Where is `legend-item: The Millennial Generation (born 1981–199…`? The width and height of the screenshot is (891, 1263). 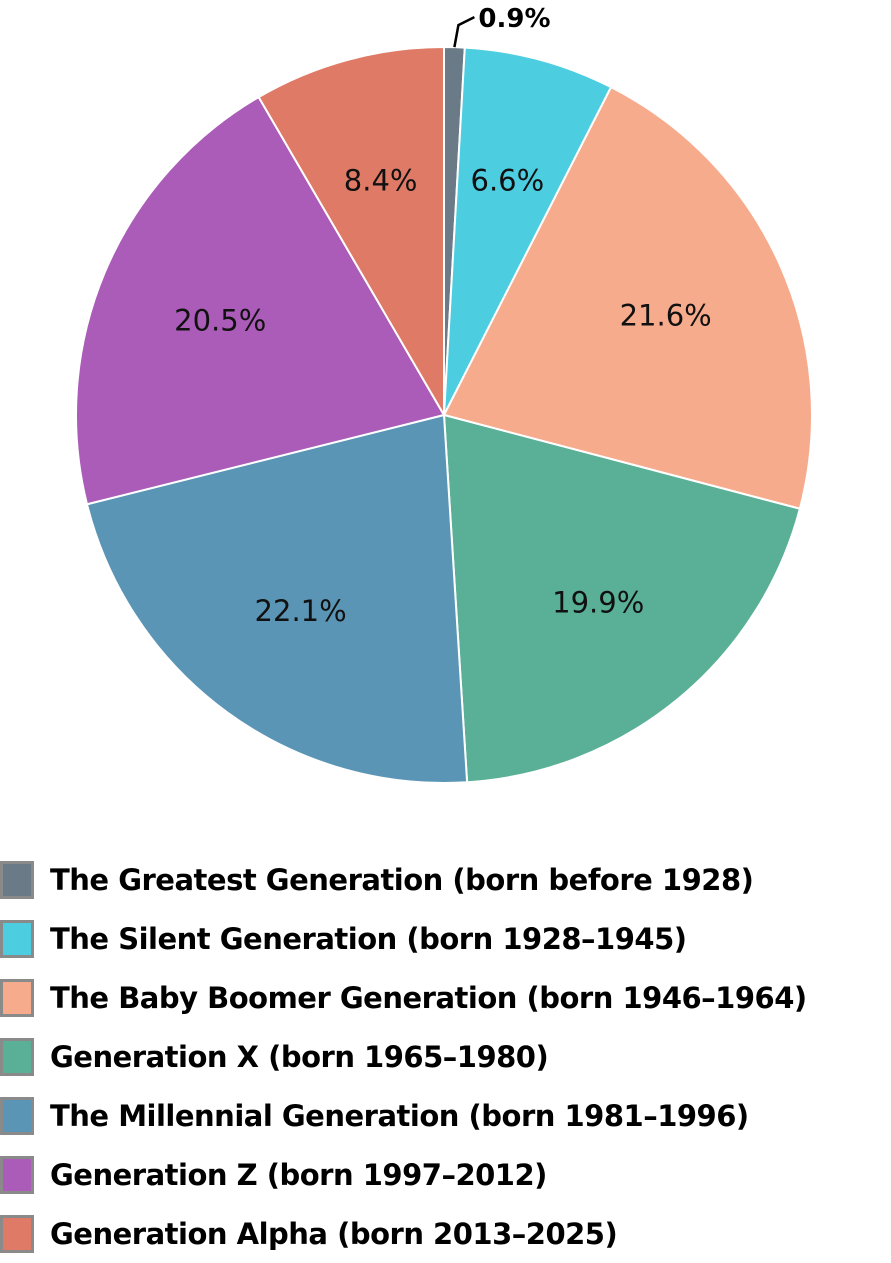
legend-item: The Millennial Generation (born 1981–199… is located at coordinates (445, 1115).